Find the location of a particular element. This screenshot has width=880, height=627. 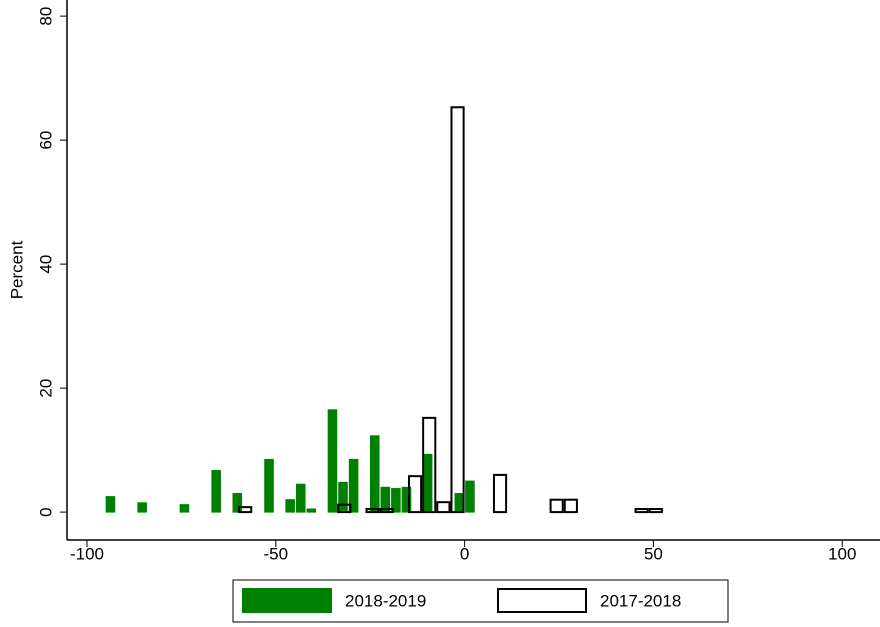

y-tick-label: 80 is located at coordinates (45, 16).